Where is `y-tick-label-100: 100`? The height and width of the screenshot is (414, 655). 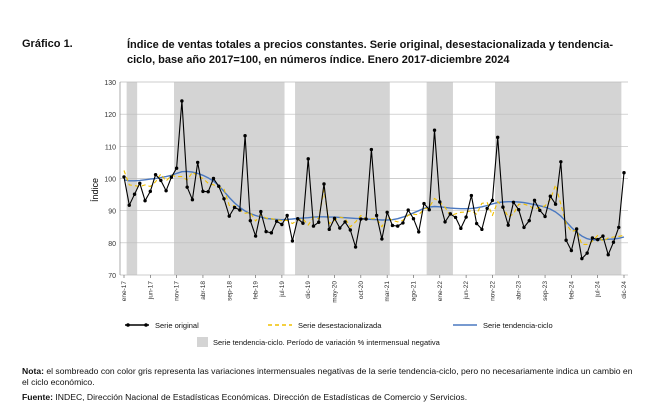
y-tick-label-100: 100 is located at coordinates (110, 180).